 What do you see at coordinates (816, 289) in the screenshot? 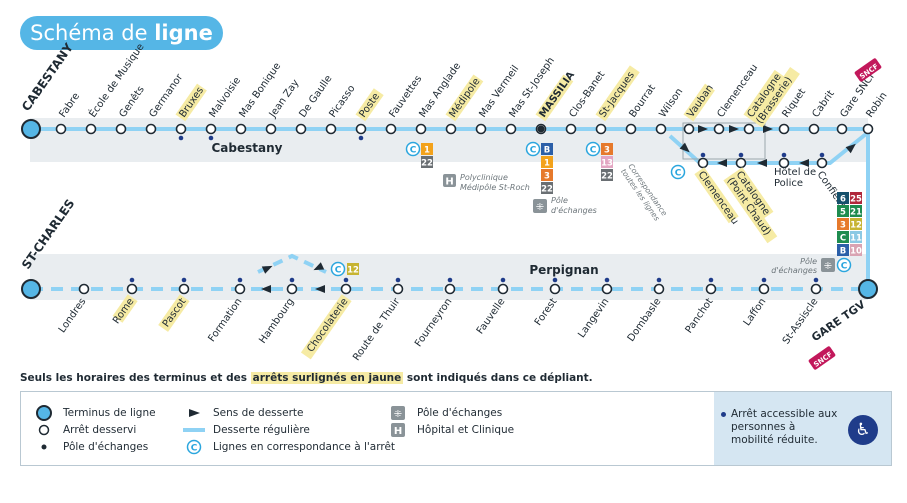
I see `stop-st-assiscle` at bounding box center [816, 289].